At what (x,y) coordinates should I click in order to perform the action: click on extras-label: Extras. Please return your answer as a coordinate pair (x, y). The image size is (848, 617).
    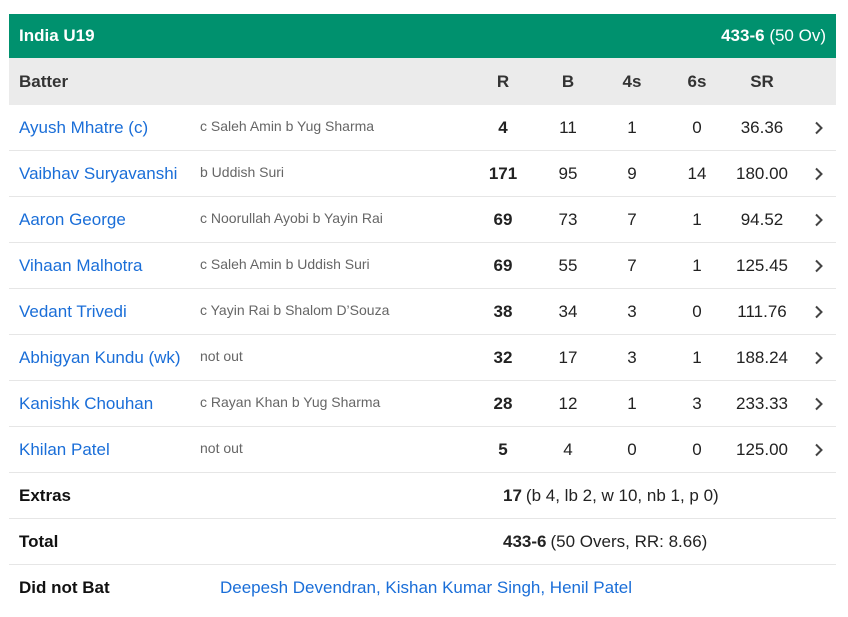
    Looking at the image, I should click on (45, 495).